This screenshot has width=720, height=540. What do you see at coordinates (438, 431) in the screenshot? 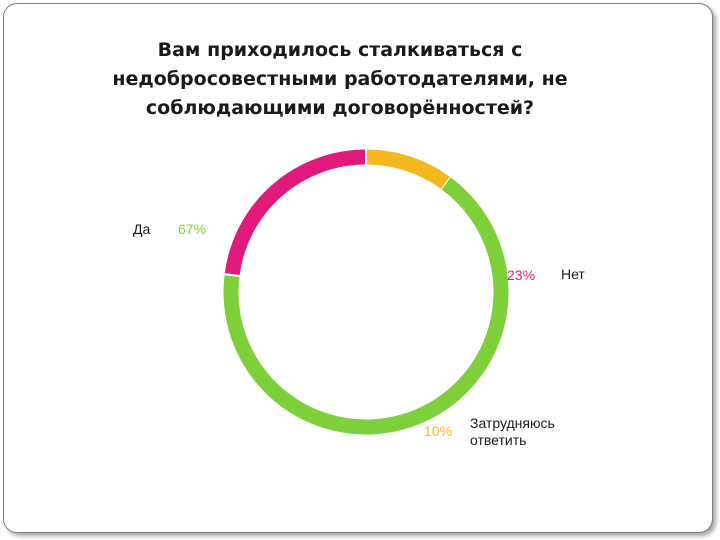
I see `value-label-3: 10%` at bounding box center [438, 431].